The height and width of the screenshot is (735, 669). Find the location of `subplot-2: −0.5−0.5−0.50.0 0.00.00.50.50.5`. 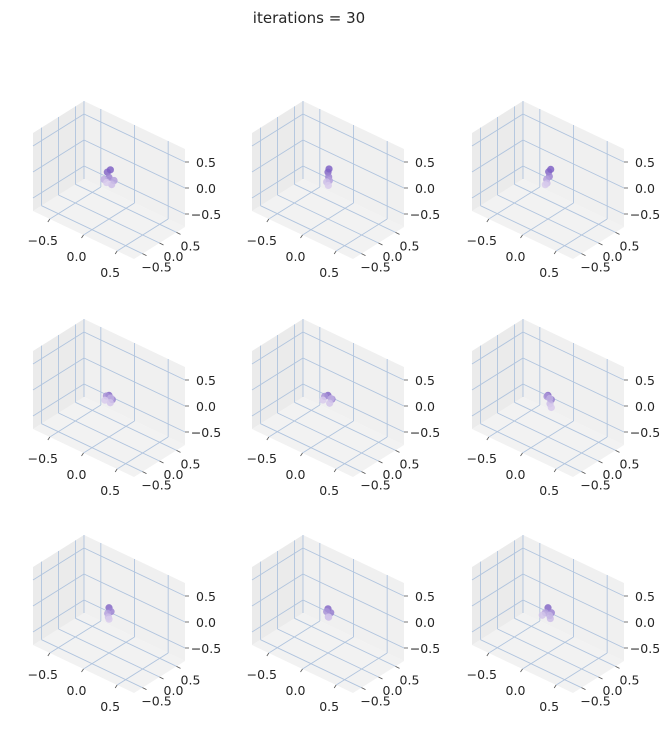

subplot-2: −0.5−0.5−0.50.0 0.00.00.50.50.5 is located at coordinates (343, 190).